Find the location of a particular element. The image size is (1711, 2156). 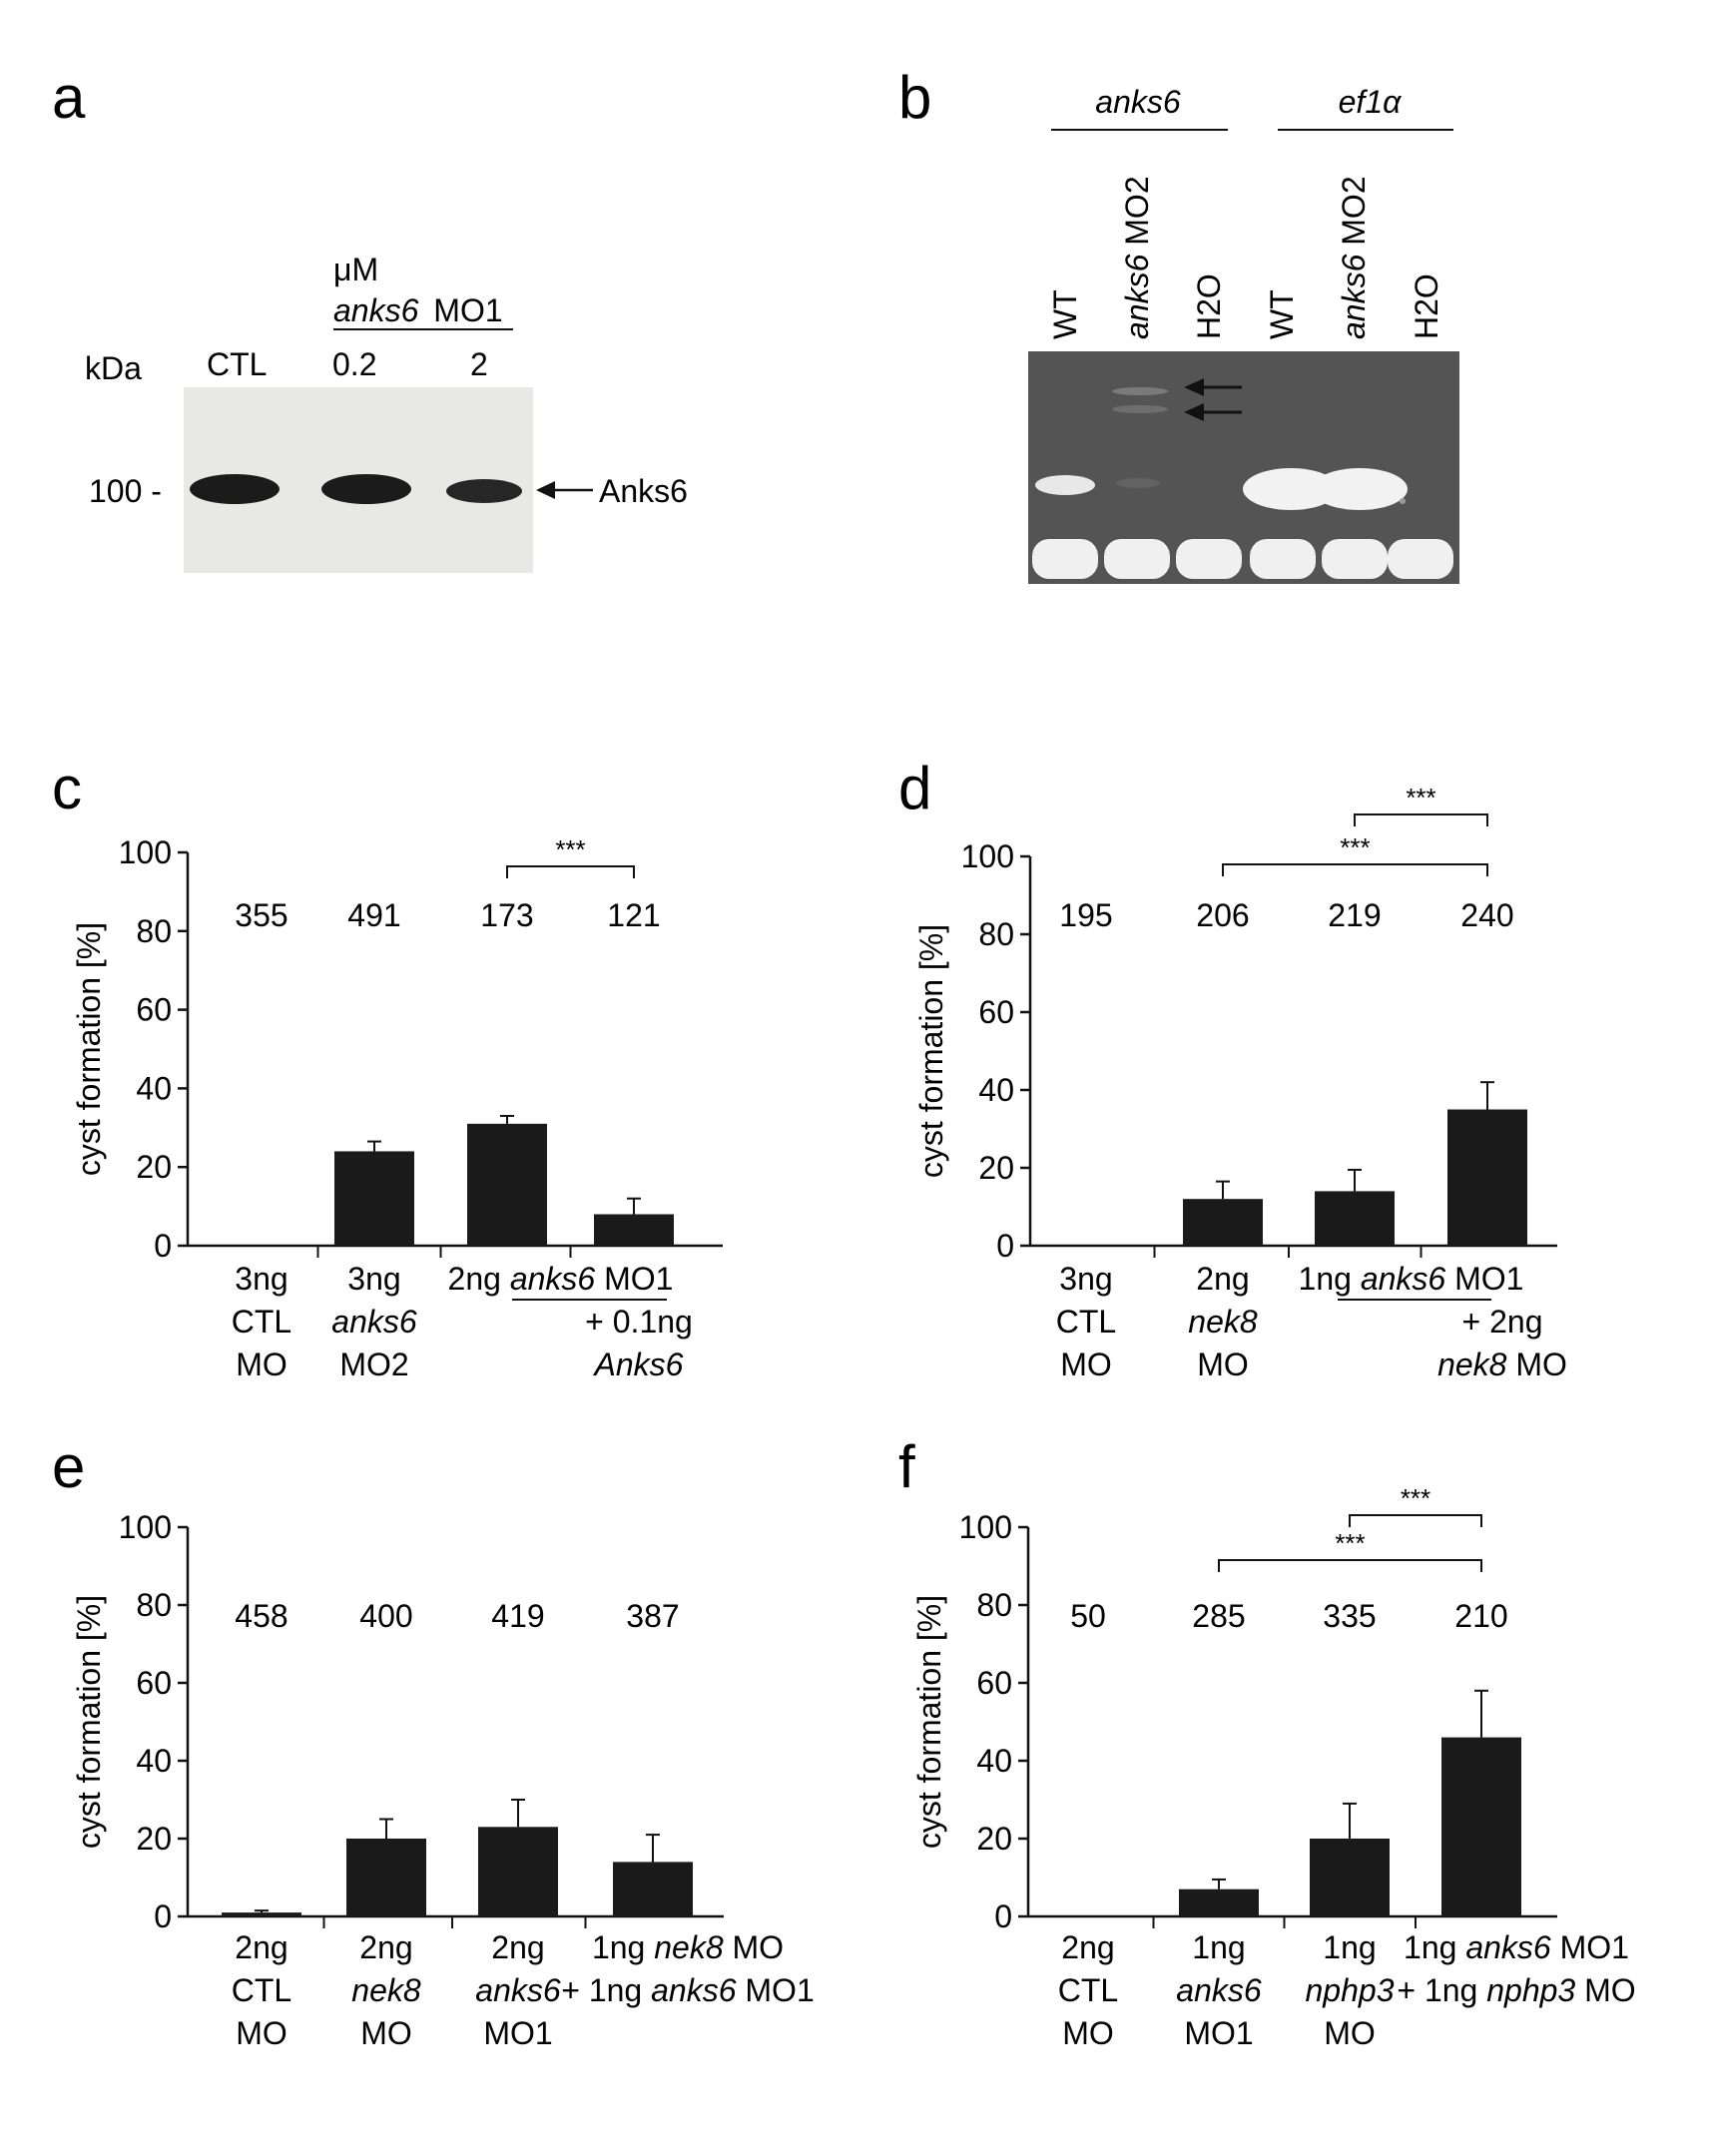

panel-a: a μM anks6 MO1 kDa CTL 0.2 2 100 - Anks6 is located at coordinates (370, 318).